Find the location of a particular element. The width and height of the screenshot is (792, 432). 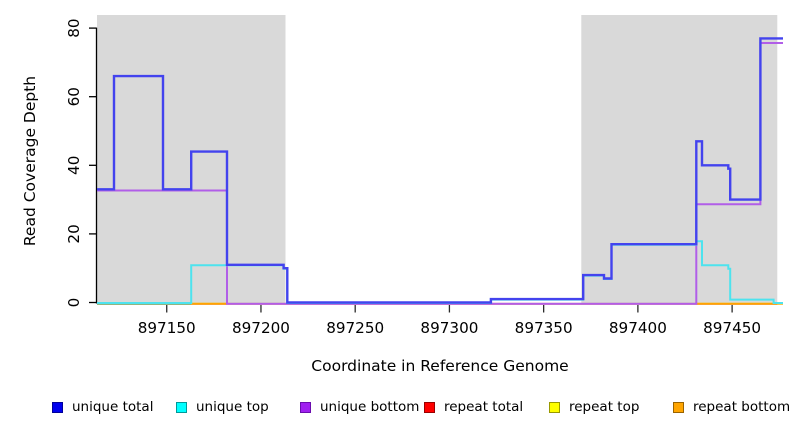

x-axis-title: Coordinate in Reference Genome is located at coordinates (440, 366).